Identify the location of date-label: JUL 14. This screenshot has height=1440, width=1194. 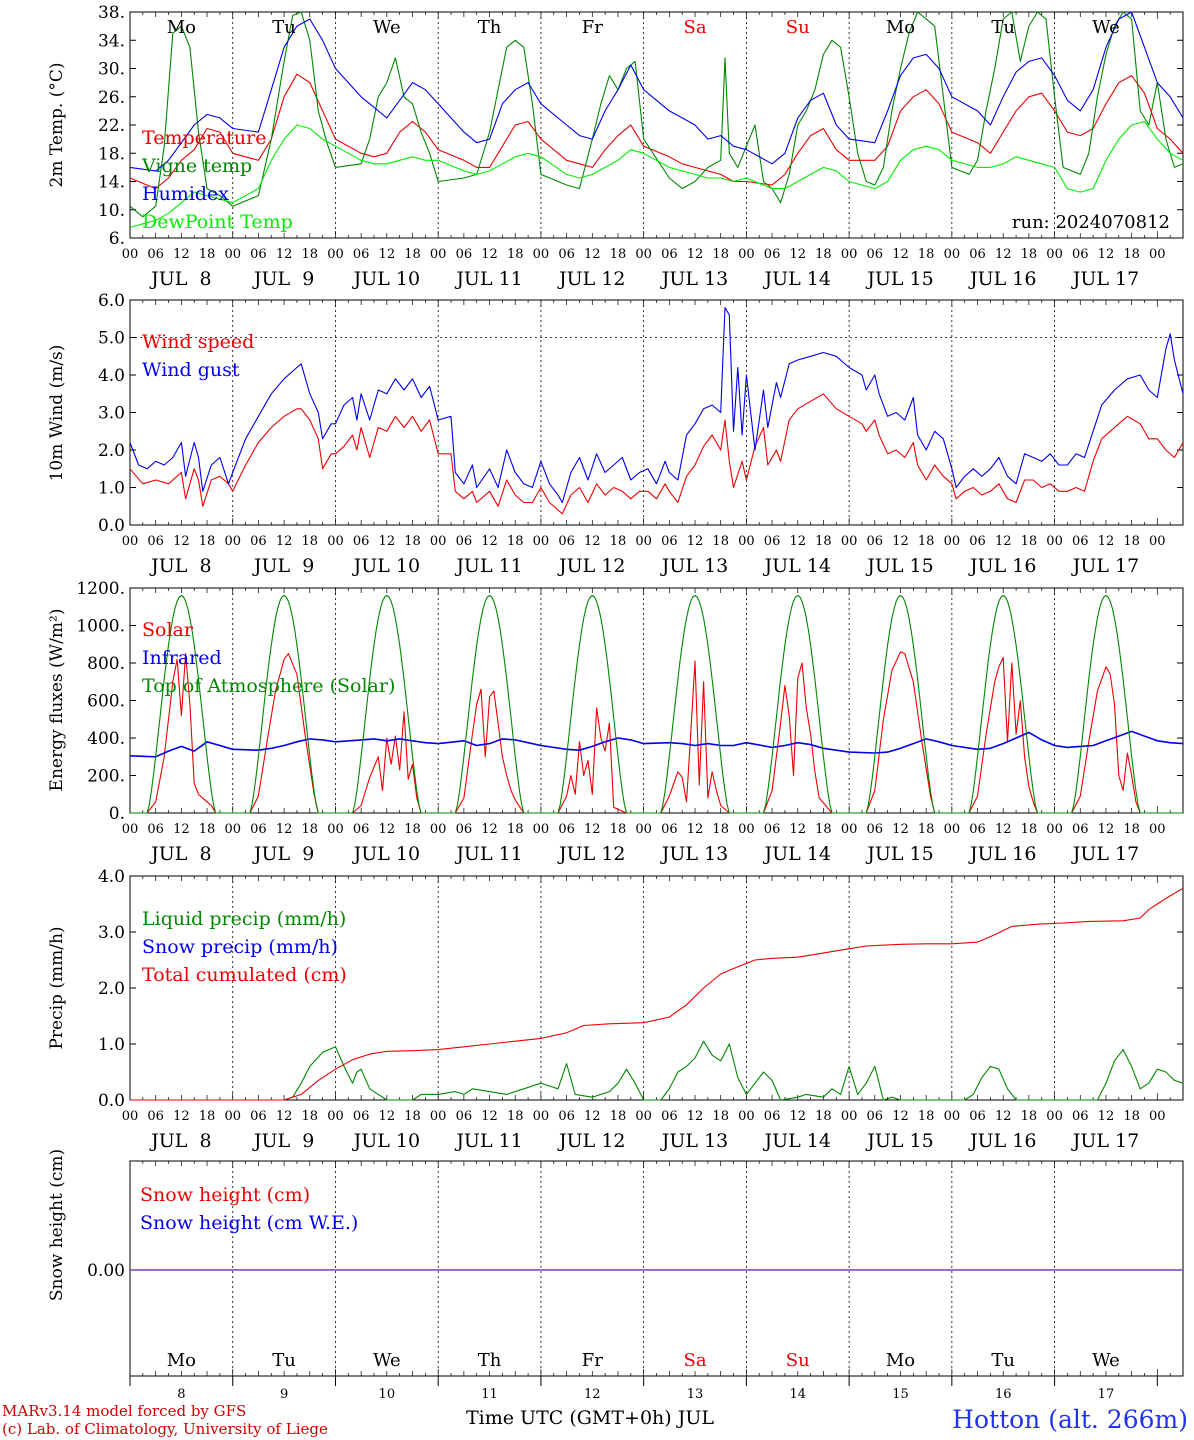
(797, 566).